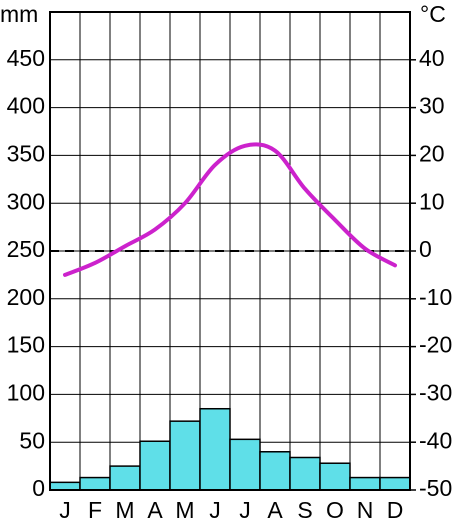 The image size is (456, 530). Describe the element at coordinates (433, 14) in the screenshot. I see `y2-axis-label: °C` at that location.